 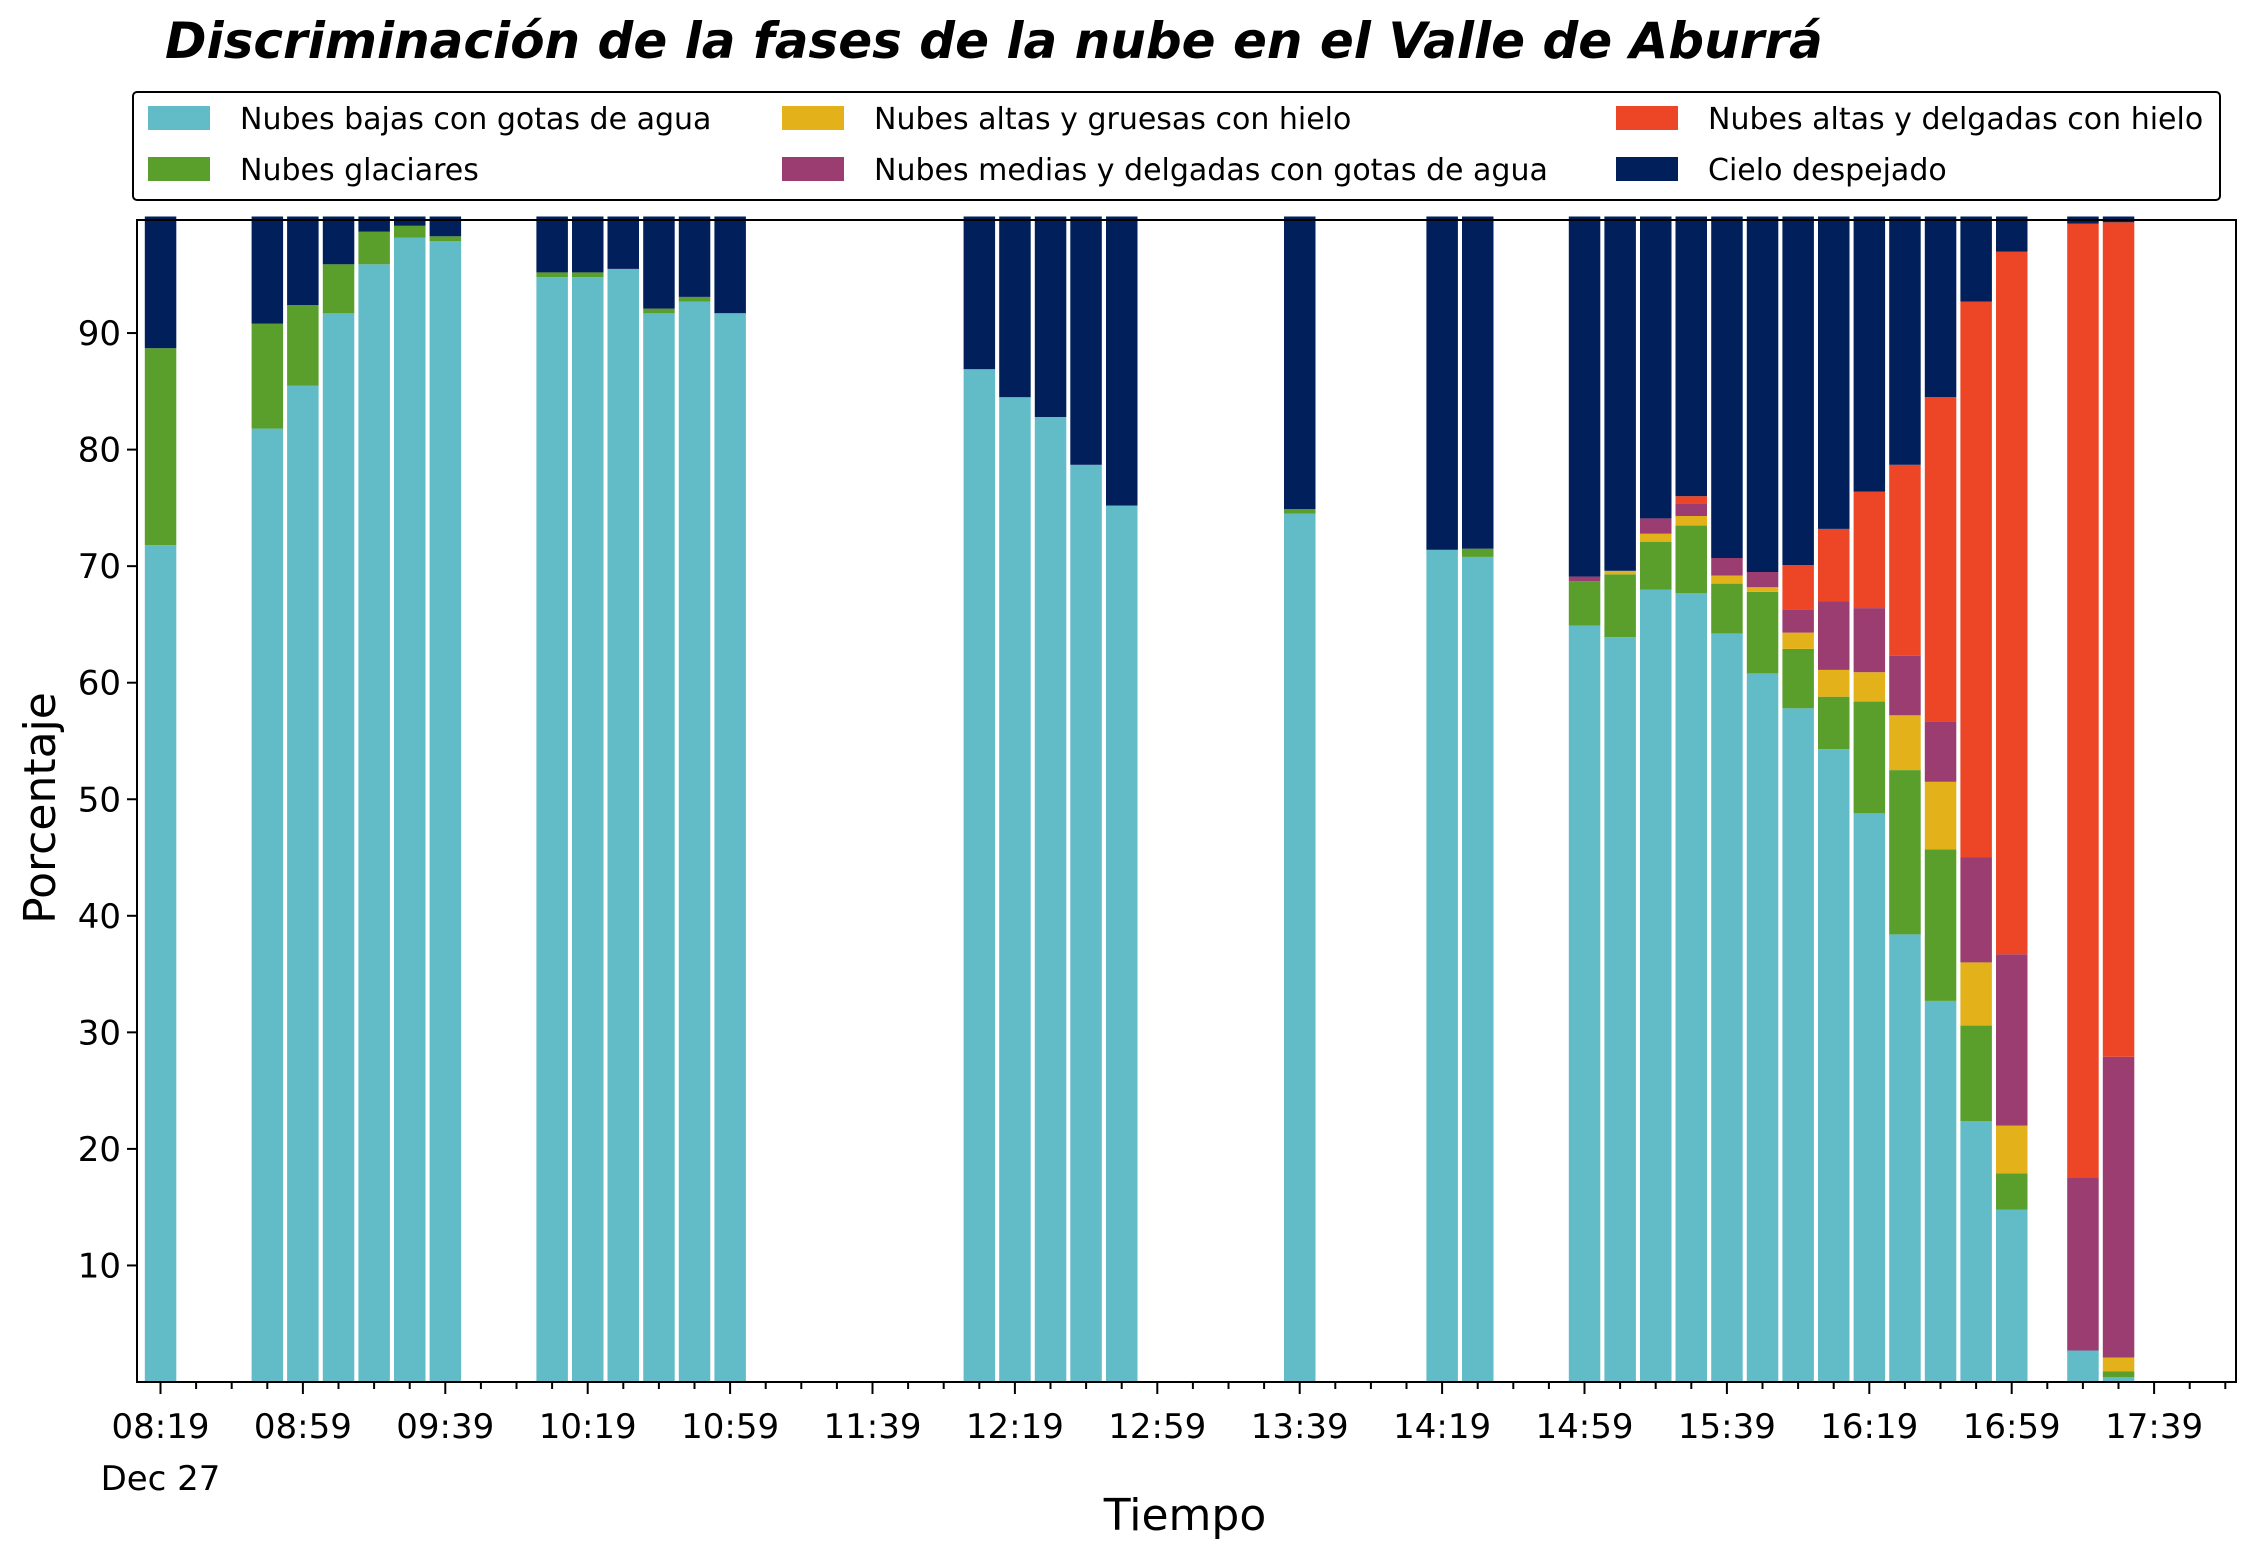 I want to click on bar-segment-1659-s0, so click(x=2012, y=1295).